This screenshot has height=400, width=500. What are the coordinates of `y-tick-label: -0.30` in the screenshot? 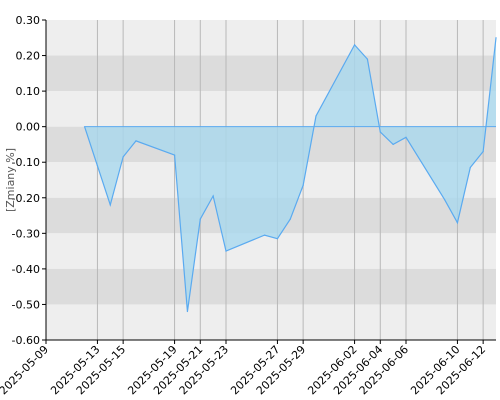 It's located at (26, 233).